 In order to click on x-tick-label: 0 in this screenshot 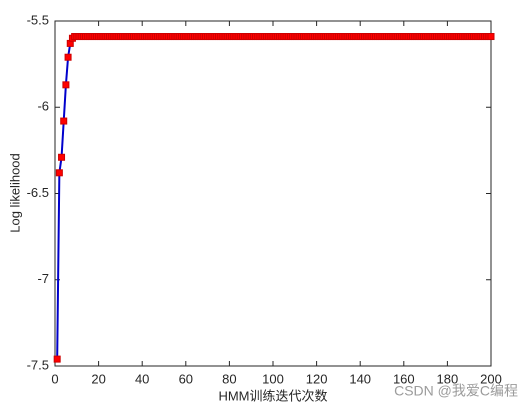, I will do `click(54, 378)`.